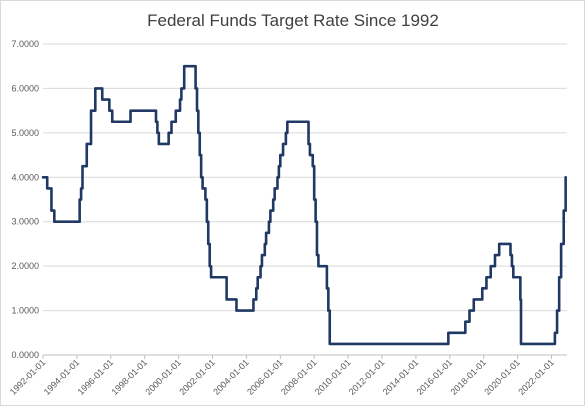  I want to click on y-tick-label: 4.0000, so click(25, 177).